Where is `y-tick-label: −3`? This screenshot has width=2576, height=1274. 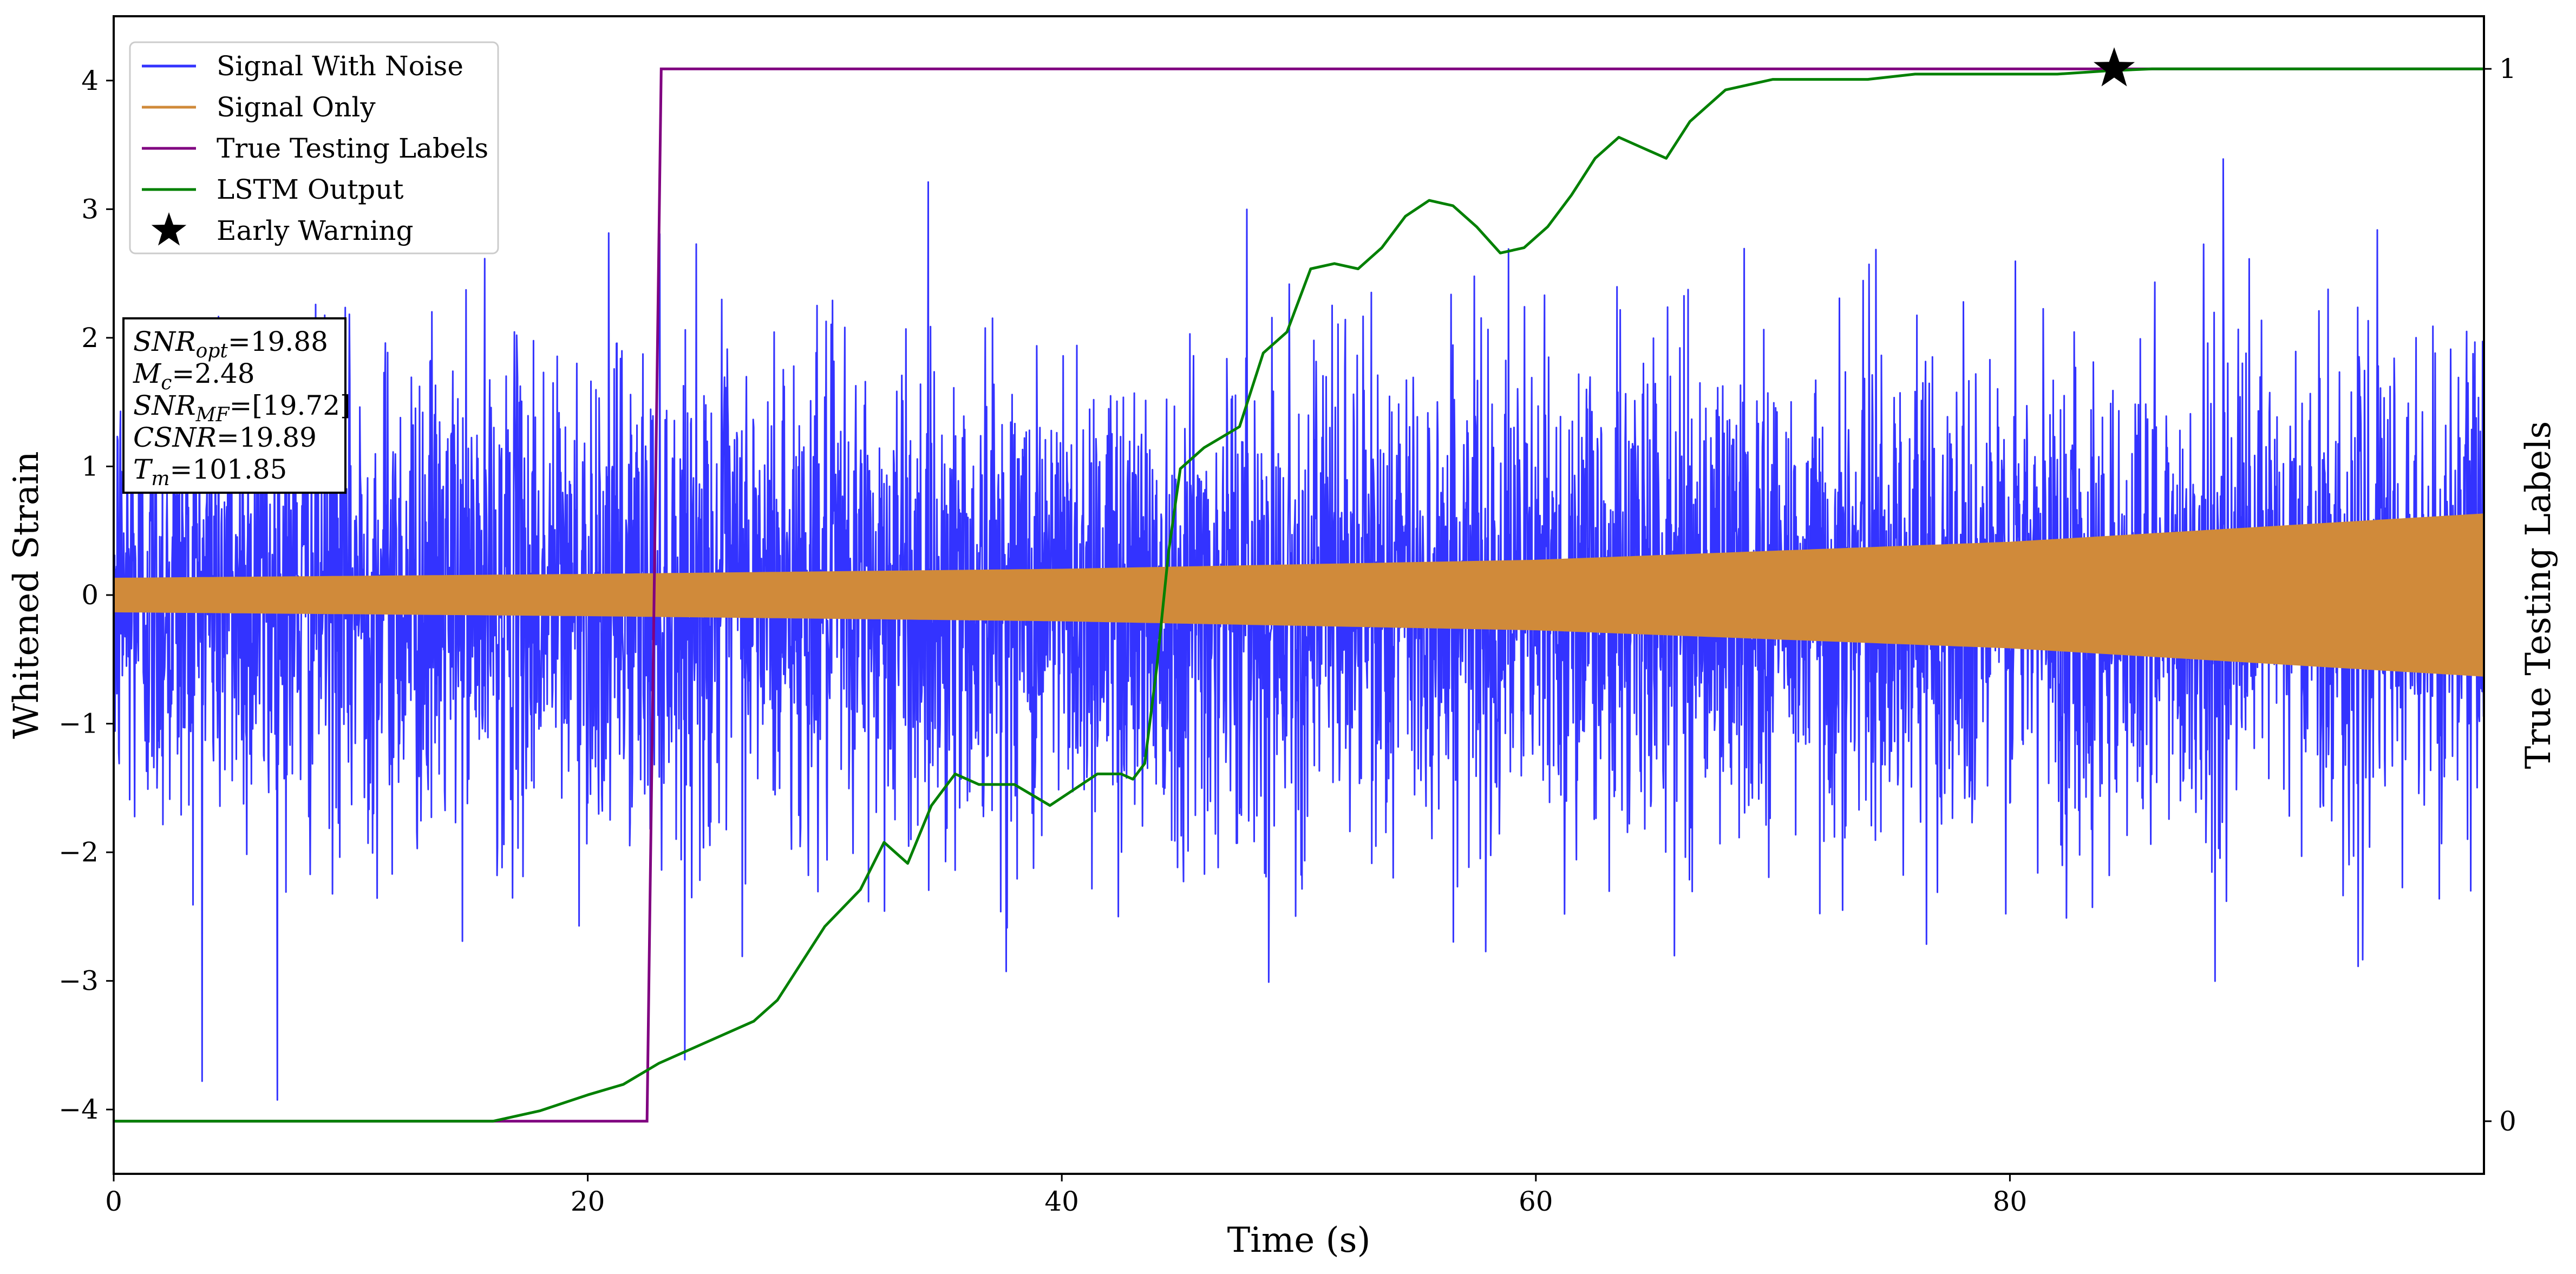 y-tick-label: −3 is located at coordinates (78, 981).